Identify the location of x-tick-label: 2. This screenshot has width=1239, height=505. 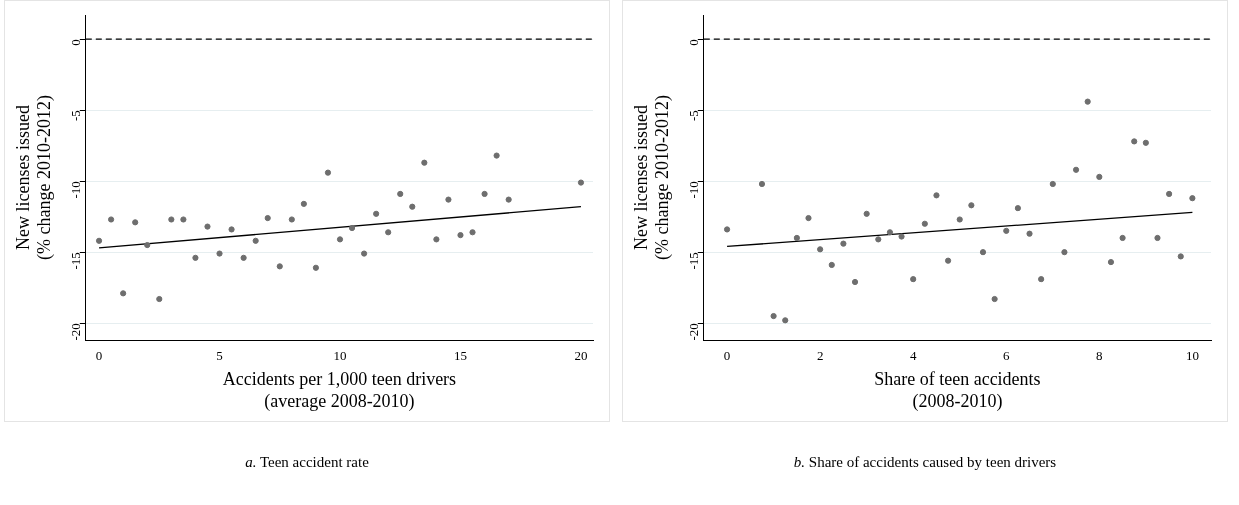
(820, 356).